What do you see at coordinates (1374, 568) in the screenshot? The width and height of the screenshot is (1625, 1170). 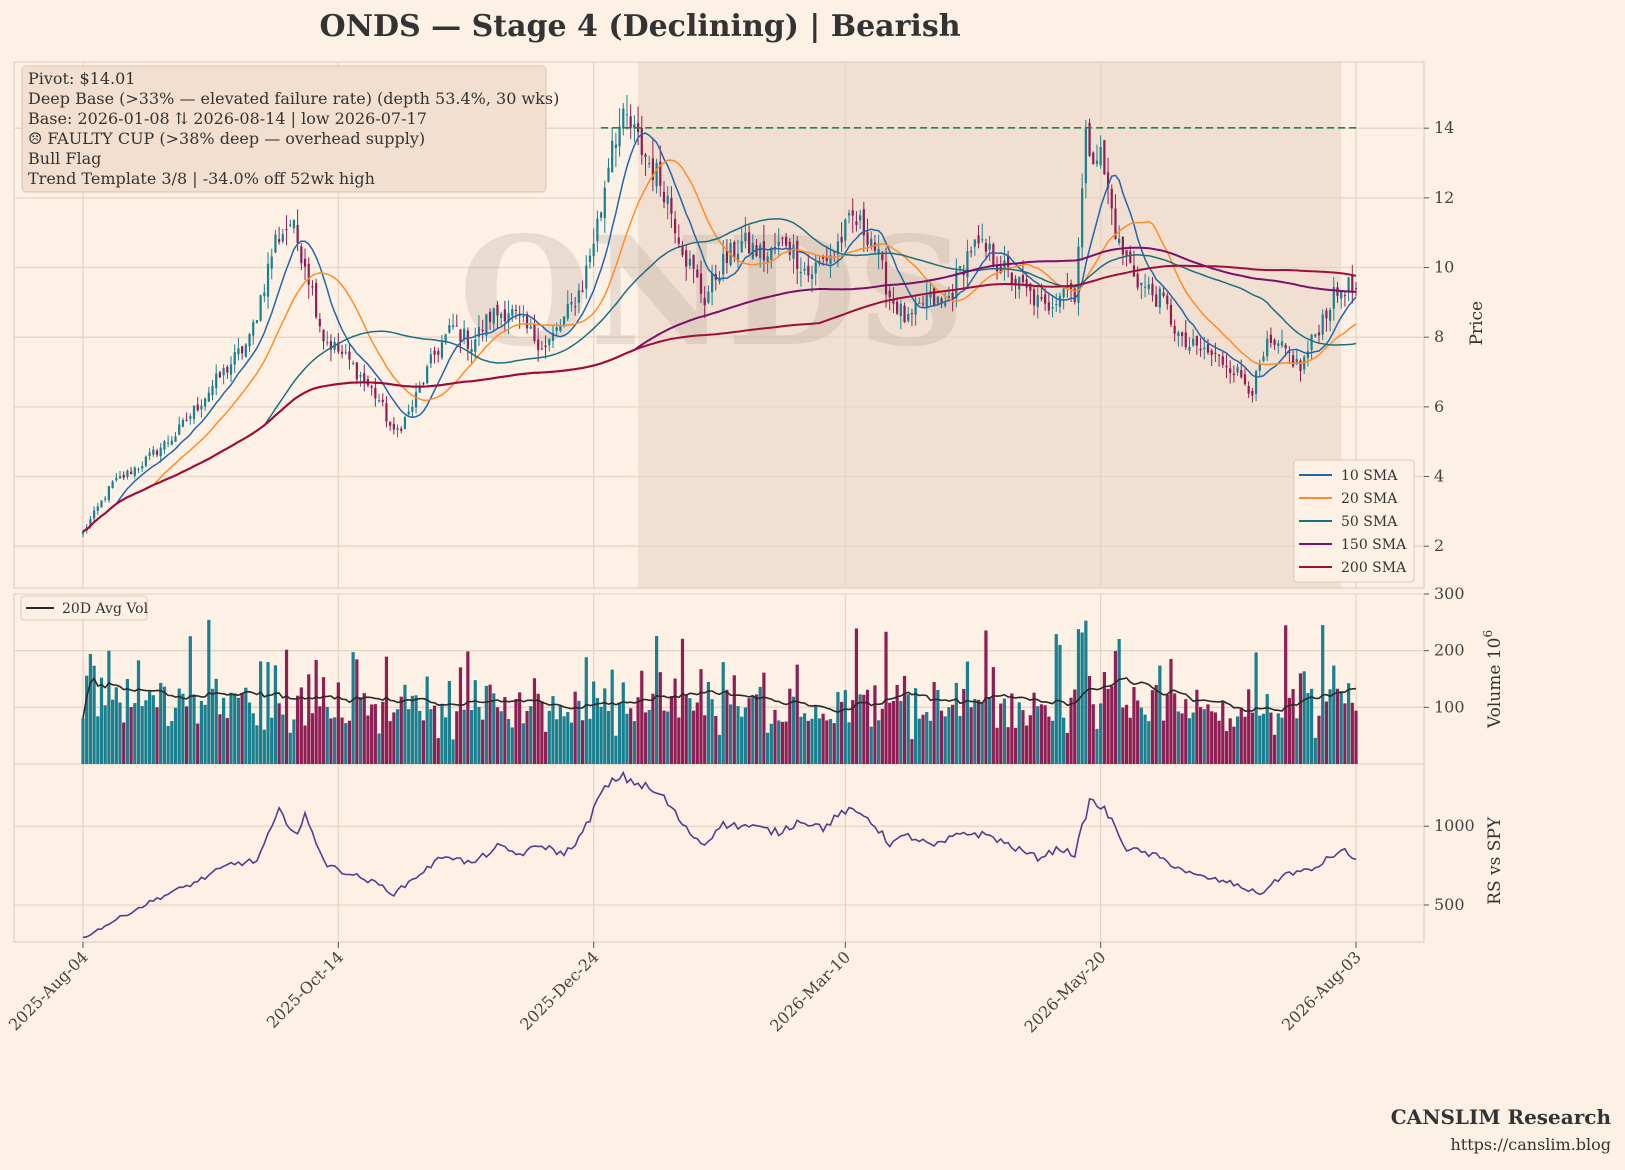 I see `sma-legend-label: 200 SMA` at bounding box center [1374, 568].